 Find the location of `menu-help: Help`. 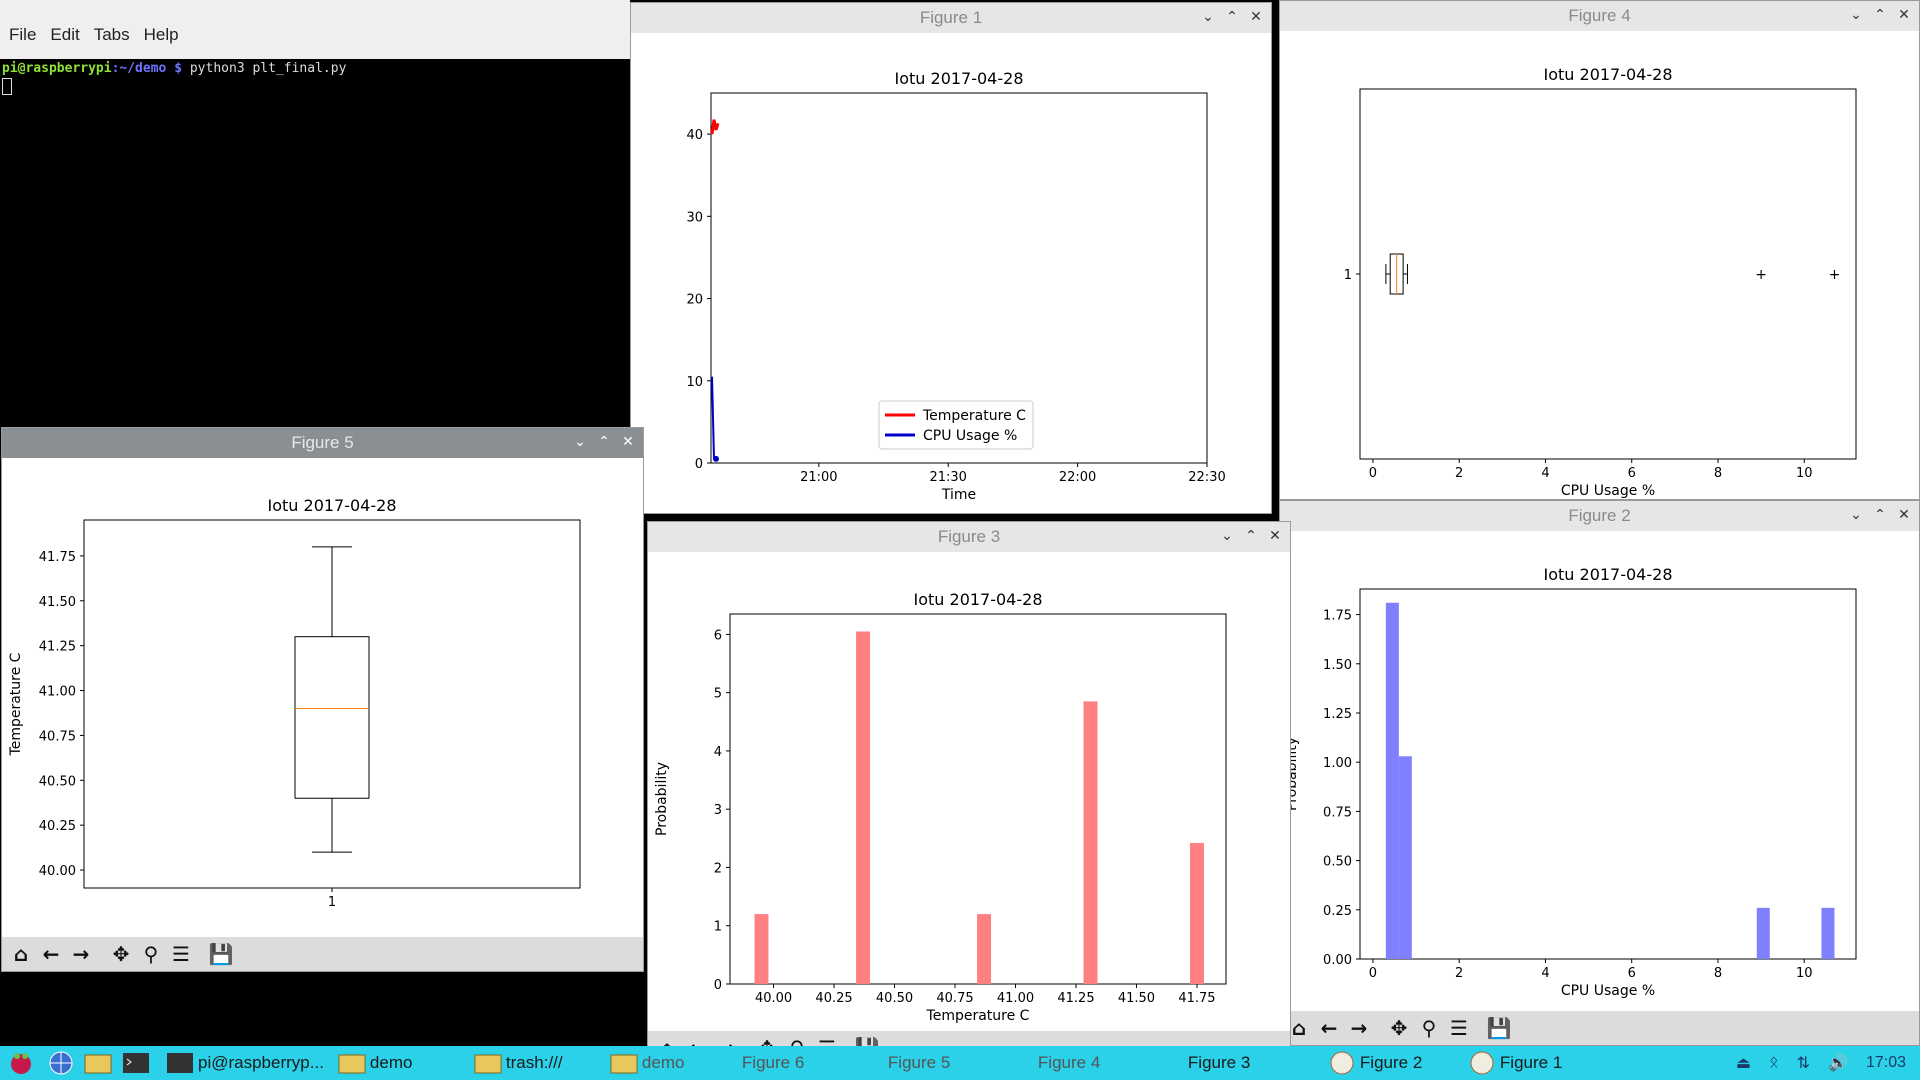

menu-help: Help is located at coordinates (161, 34).